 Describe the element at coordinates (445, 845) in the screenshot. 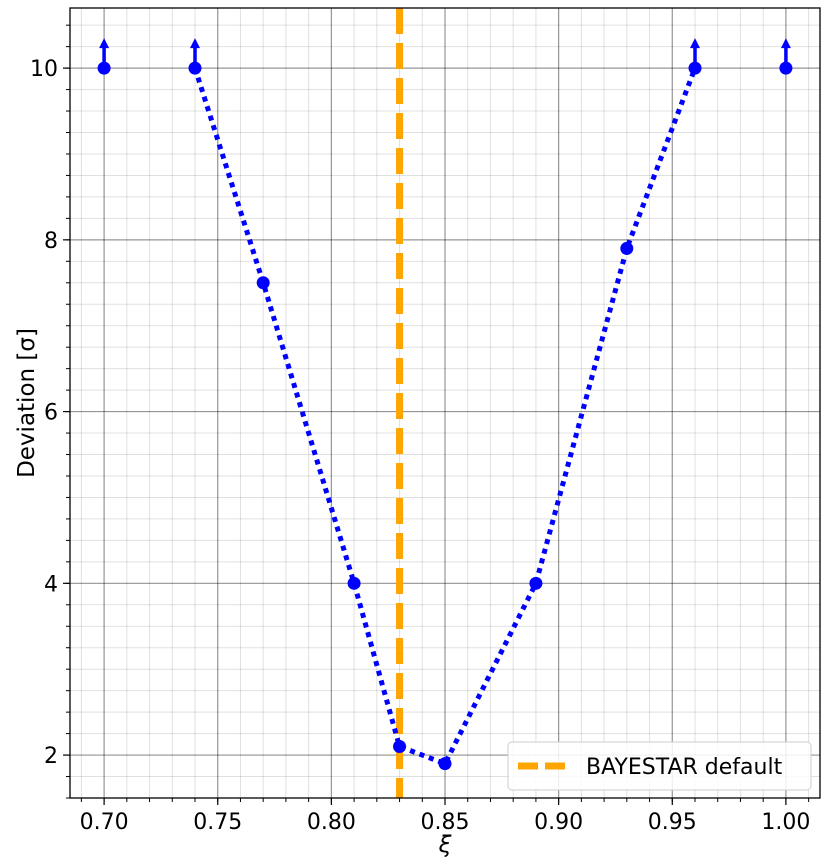

I see `x-axis-label: ξ` at that location.